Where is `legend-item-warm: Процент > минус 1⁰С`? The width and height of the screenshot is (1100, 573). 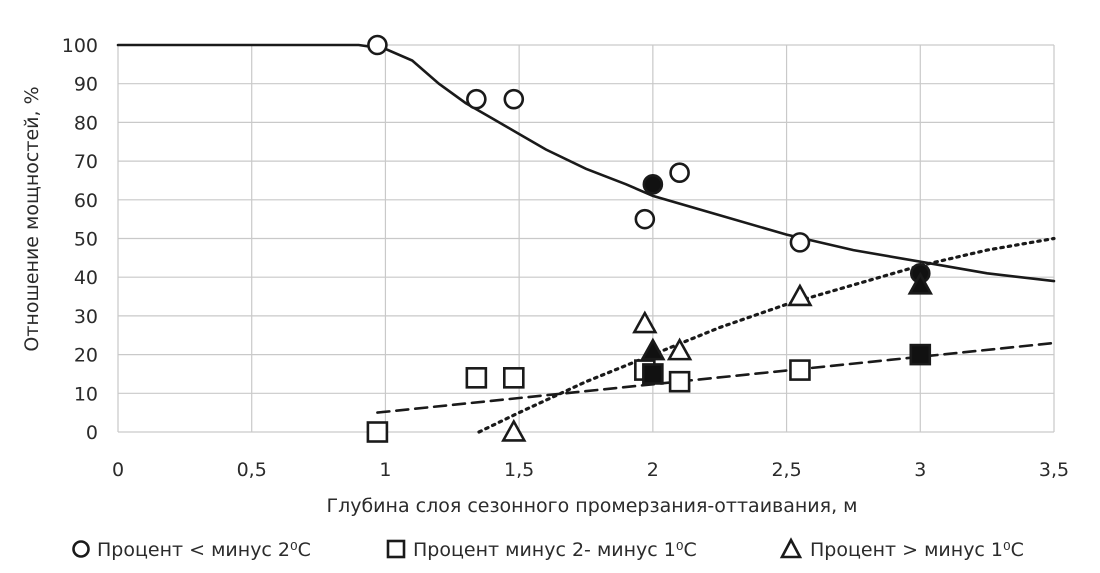
legend-item-warm: Процент > минус 1⁰С is located at coordinates (901, 549).